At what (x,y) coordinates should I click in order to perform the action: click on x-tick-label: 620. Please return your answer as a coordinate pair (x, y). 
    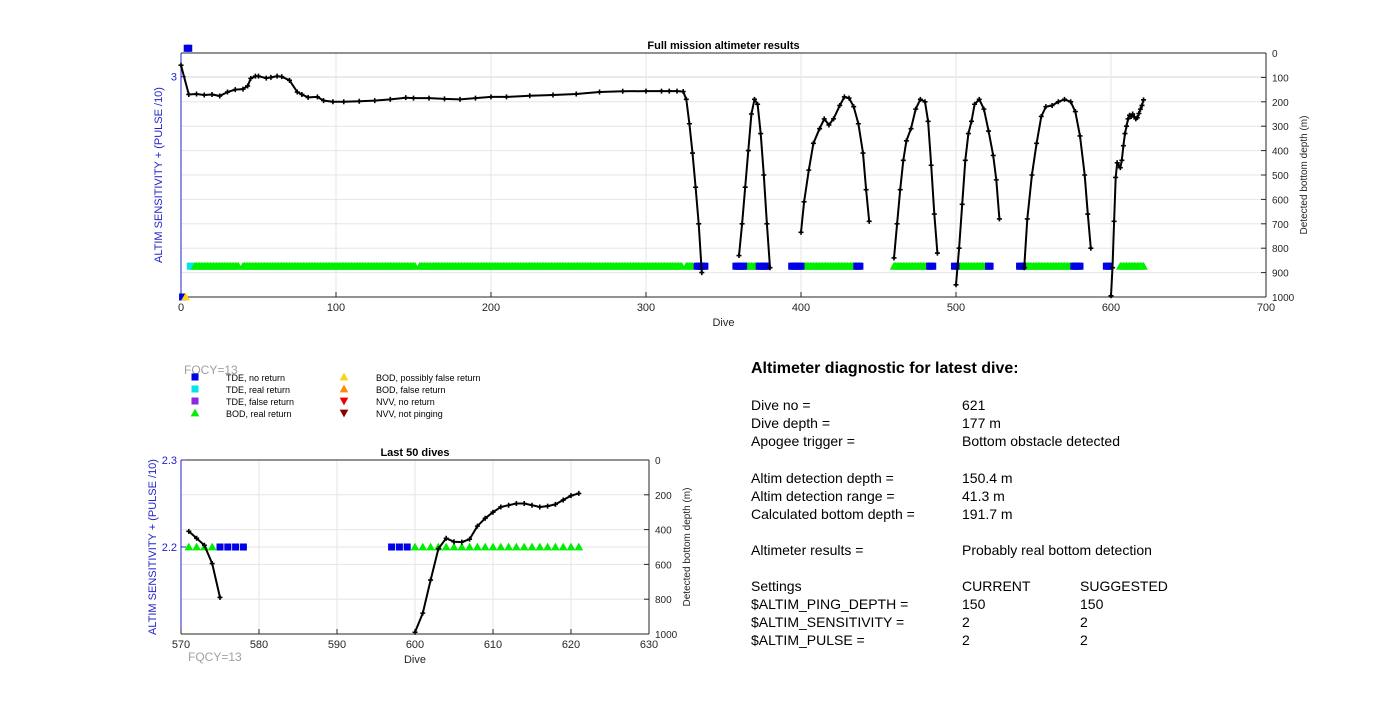
    Looking at the image, I should click on (571, 645).